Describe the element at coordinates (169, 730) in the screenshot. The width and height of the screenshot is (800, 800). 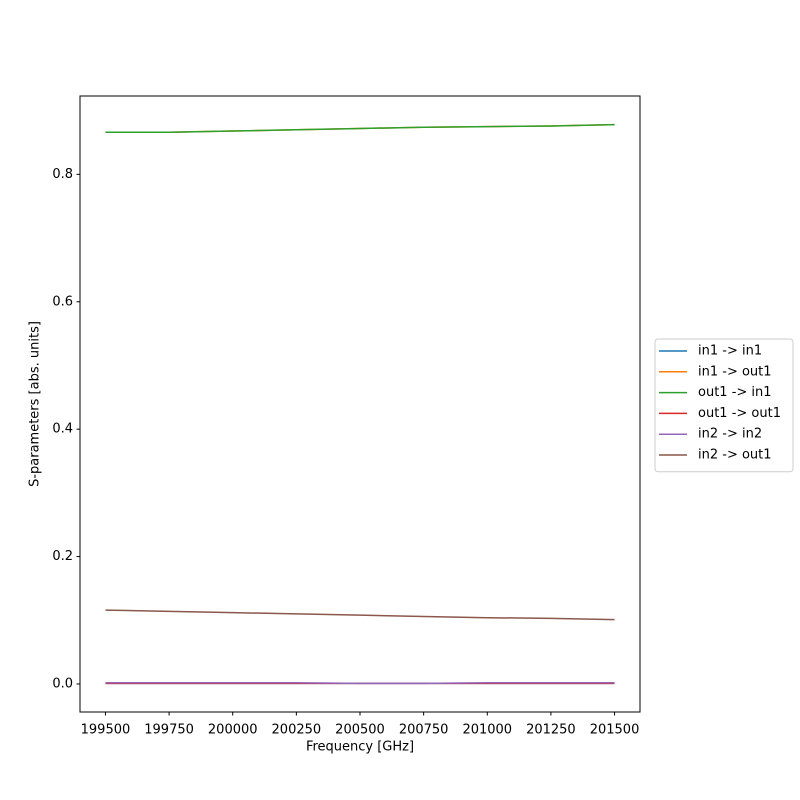
I see `x-tick-label: 199750` at that location.